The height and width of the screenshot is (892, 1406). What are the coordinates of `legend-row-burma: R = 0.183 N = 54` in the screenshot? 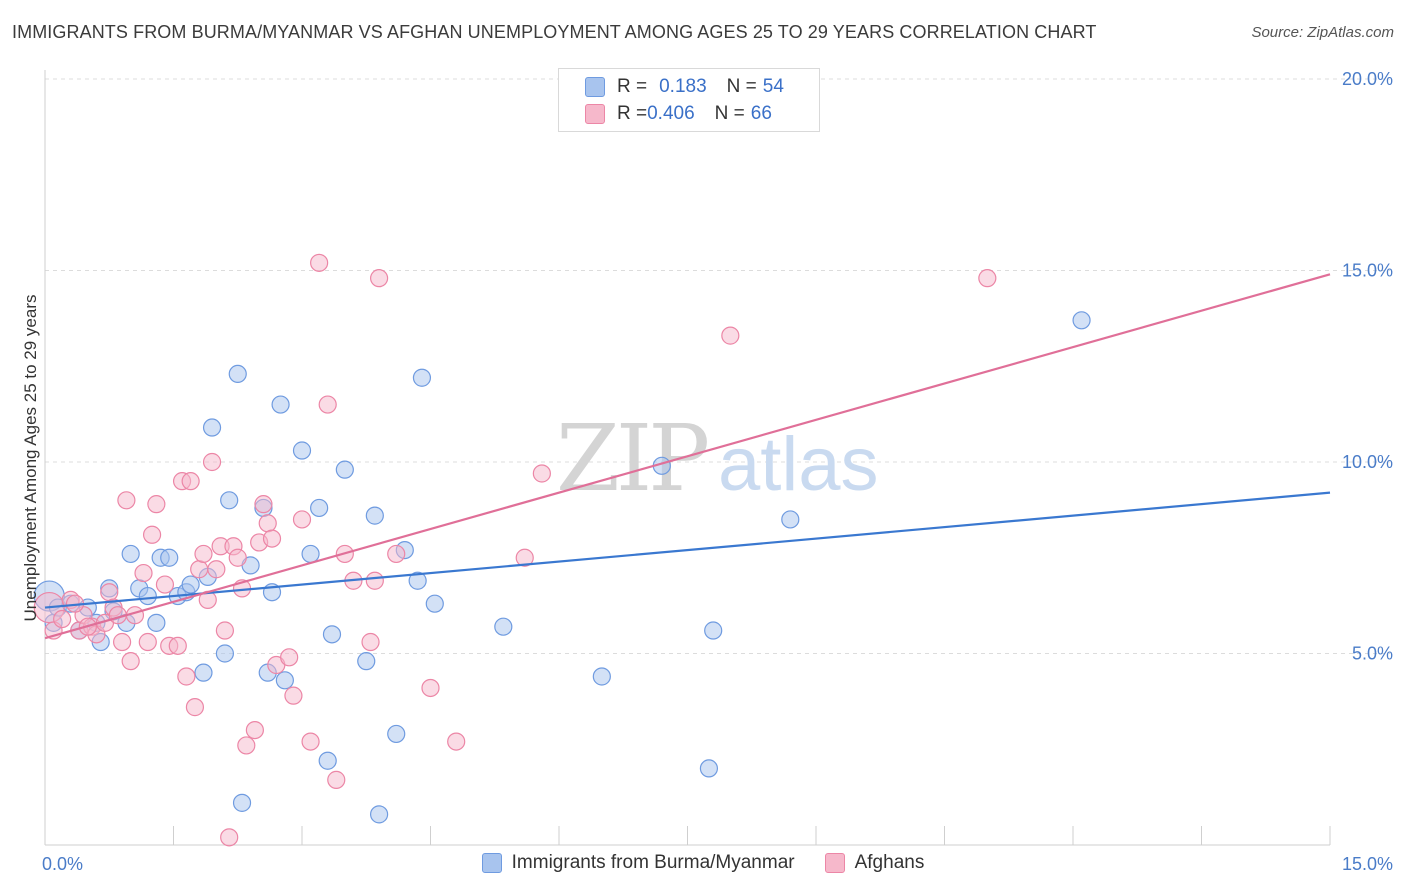 It's located at (684, 87).